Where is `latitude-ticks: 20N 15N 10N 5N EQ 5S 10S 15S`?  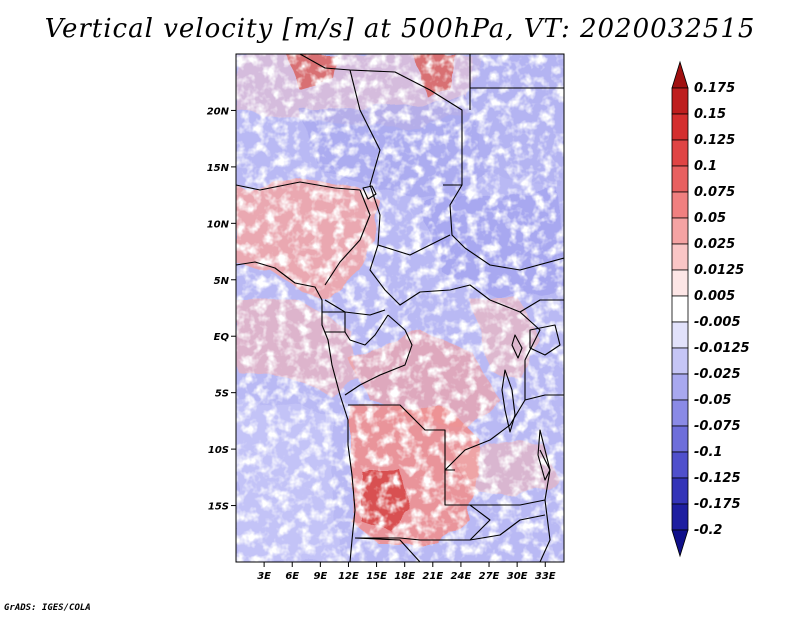 latitude-ticks: 20N 15N 10N 5N EQ 5S 10S 15S is located at coordinates (221, 309).